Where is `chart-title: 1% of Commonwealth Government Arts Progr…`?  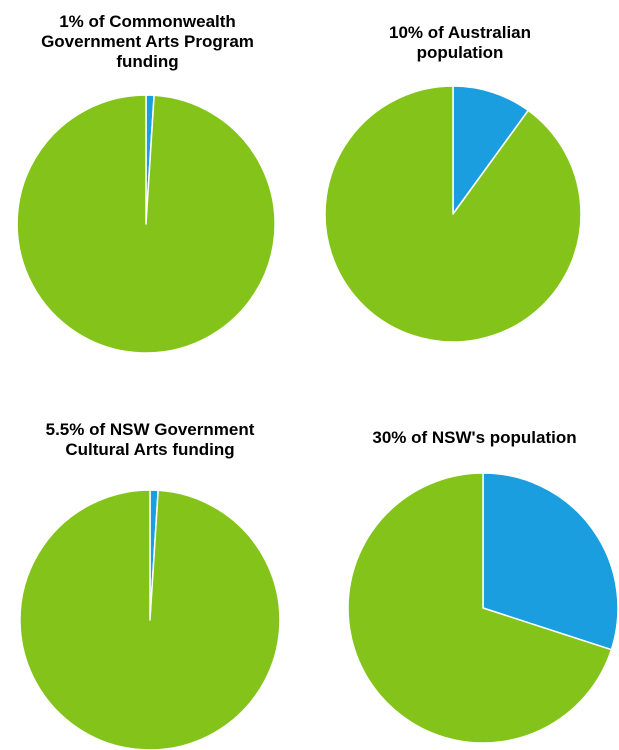 chart-title: 1% of Commonwealth Government Arts Progr… is located at coordinates (147, 41).